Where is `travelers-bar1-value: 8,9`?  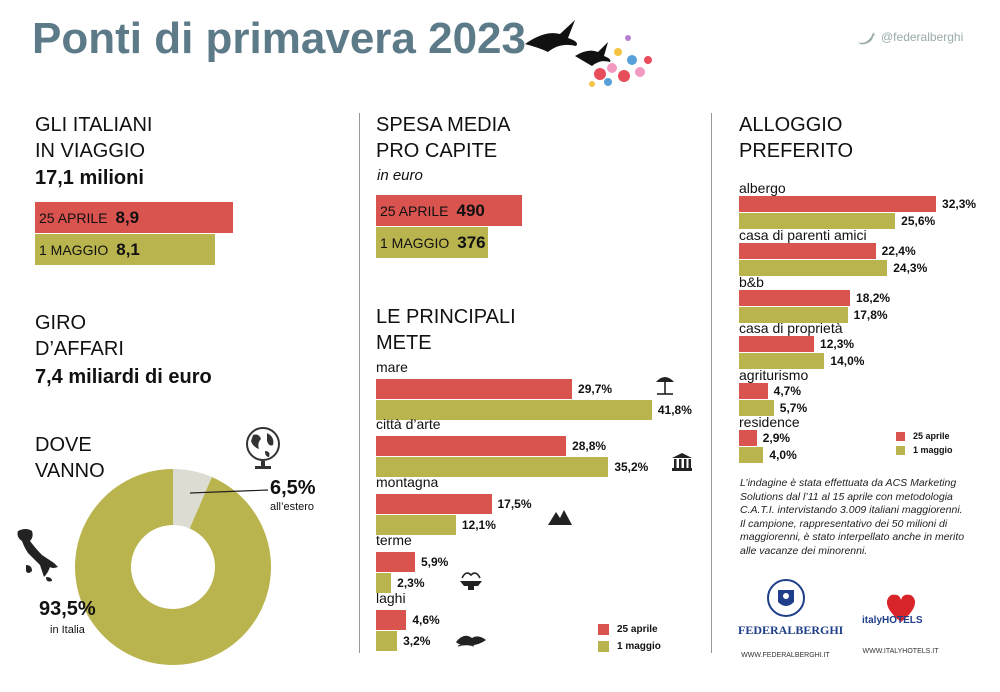 travelers-bar1-value: 8,9 is located at coordinates (127, 217).